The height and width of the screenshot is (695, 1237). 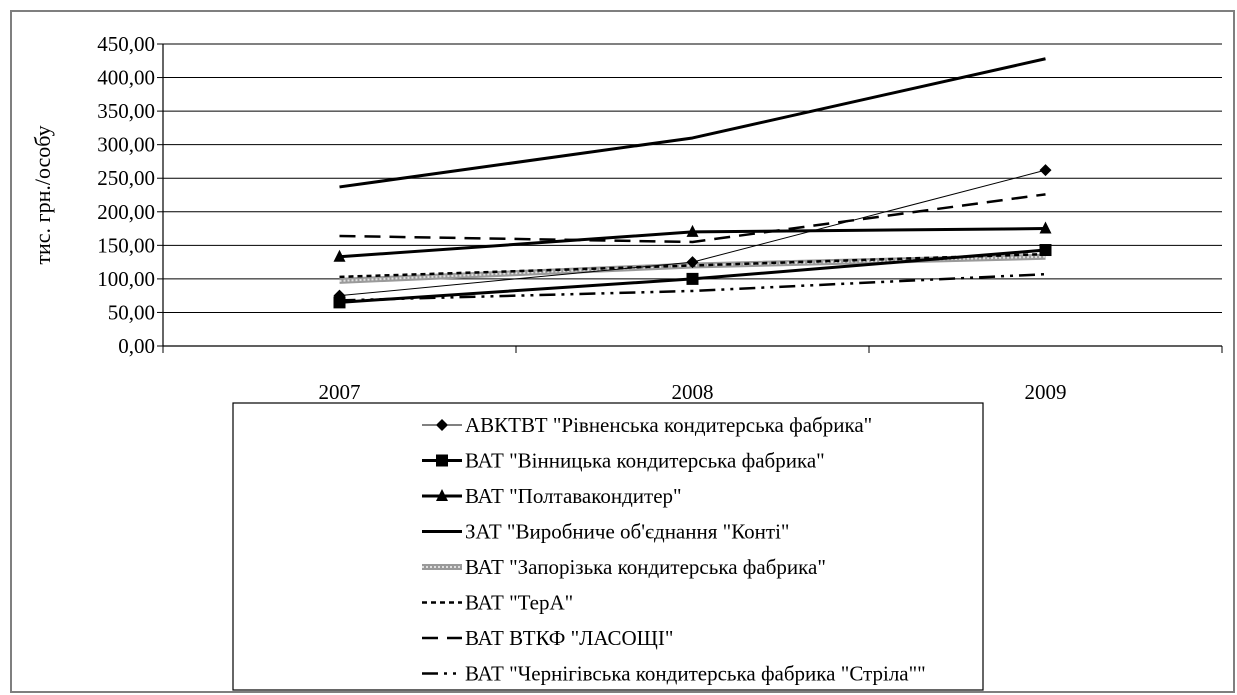 I want to click on legend-item: ВАТ "Вінницька кондитерська фабрика", so click(x=623, y=461).